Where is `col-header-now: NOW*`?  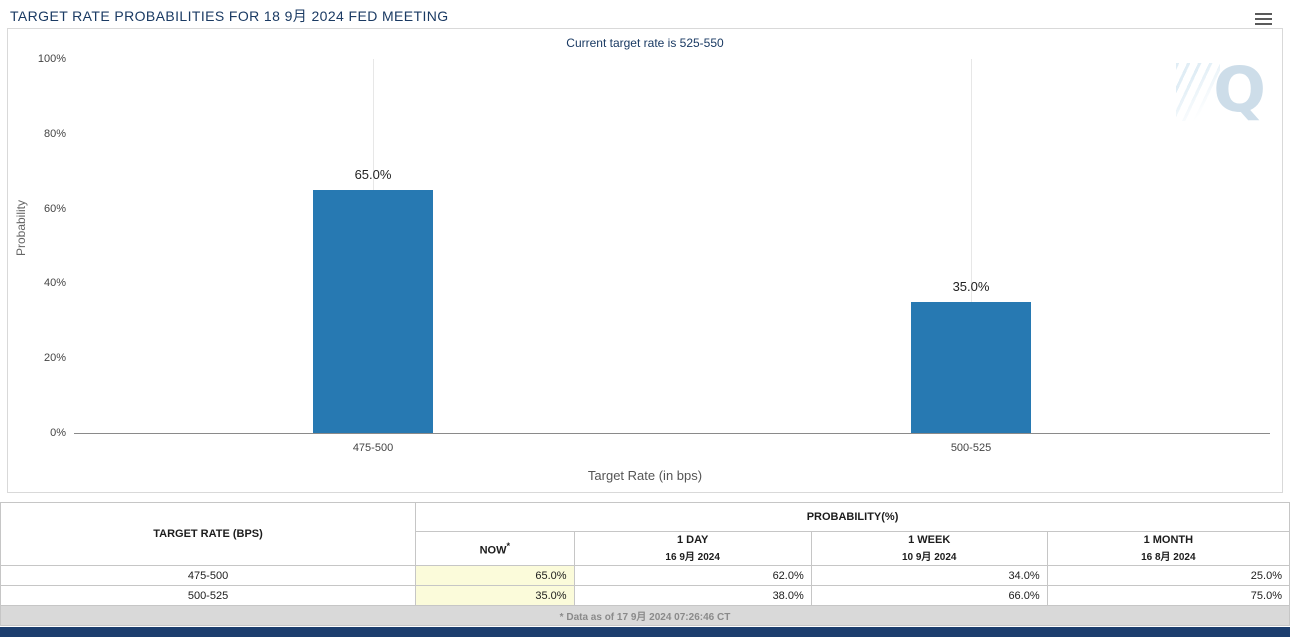
col-header-now: NOW* is located at coordinates (495, 548).